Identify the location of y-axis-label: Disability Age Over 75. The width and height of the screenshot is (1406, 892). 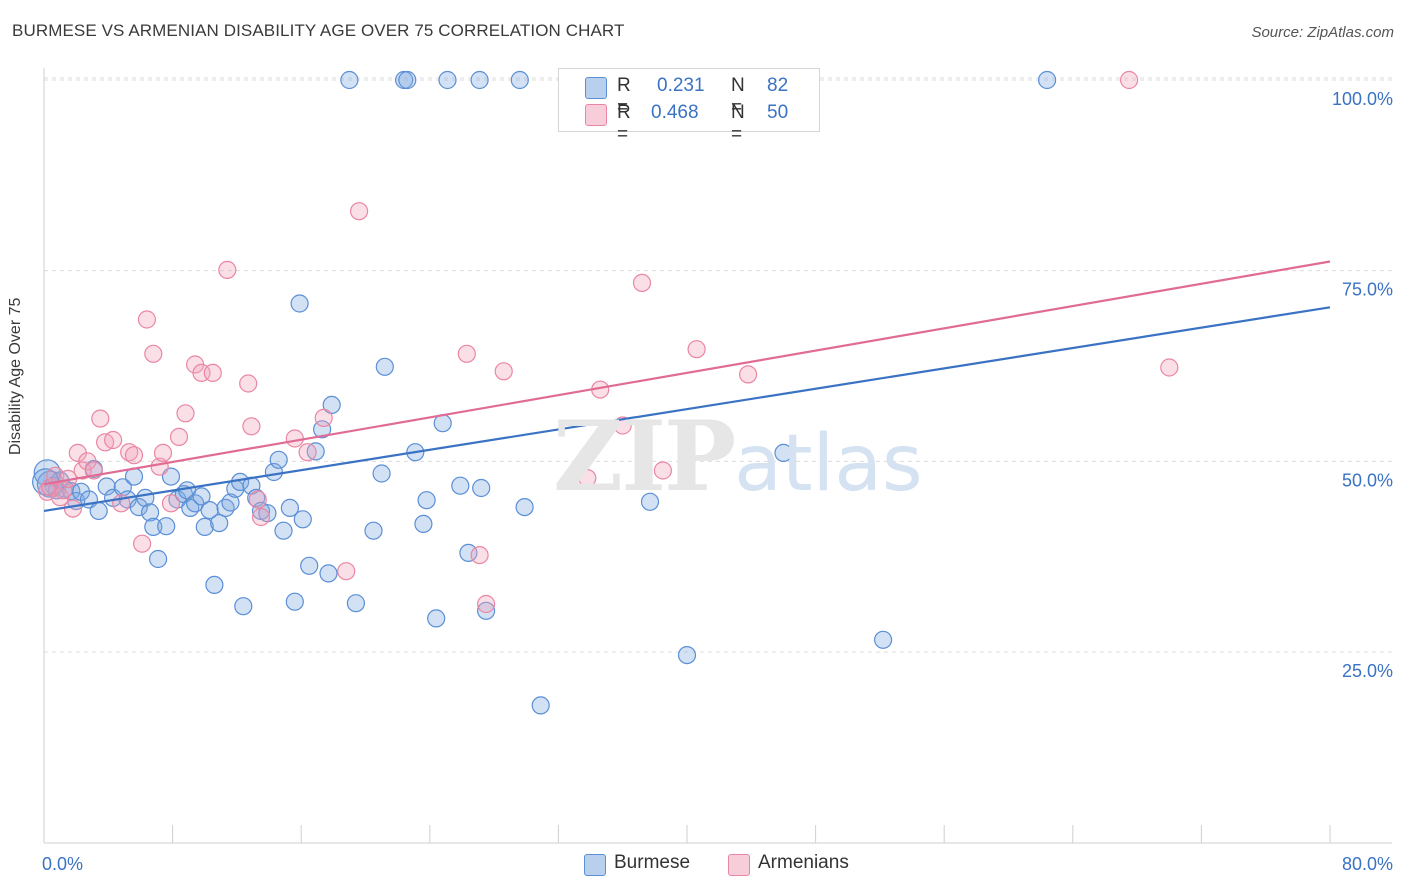
(15, 376).